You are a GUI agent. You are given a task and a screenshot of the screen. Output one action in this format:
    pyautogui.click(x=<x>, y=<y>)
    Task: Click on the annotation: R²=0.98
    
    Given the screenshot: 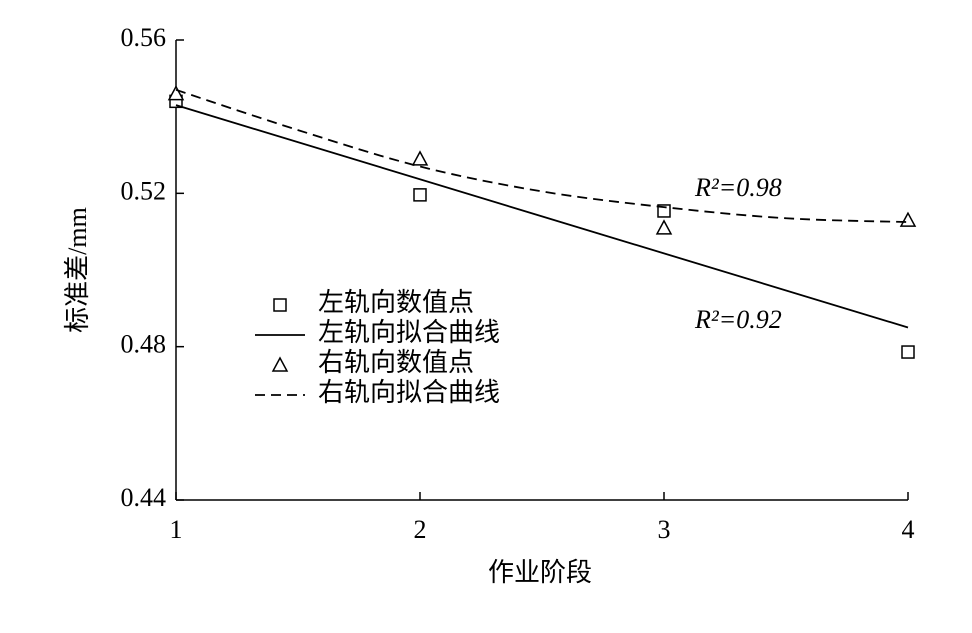 What is the action you would take?
    pyautogui.click(x=738, y=187)
    